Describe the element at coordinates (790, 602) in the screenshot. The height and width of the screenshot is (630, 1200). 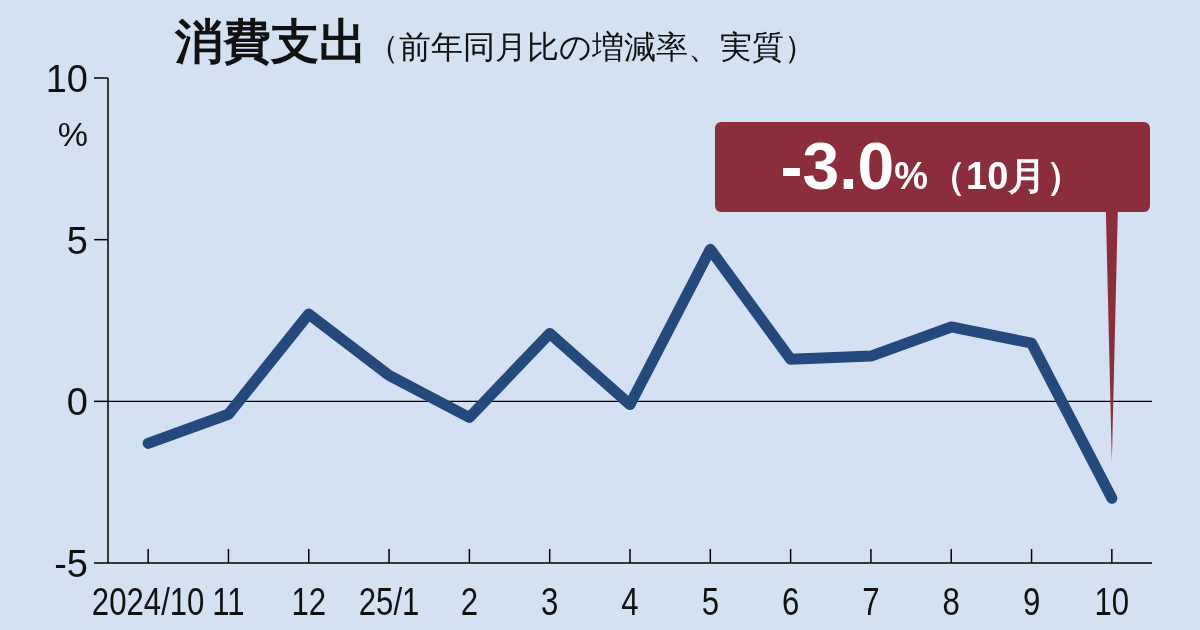
I see `x-tick-label: 6` at that location.